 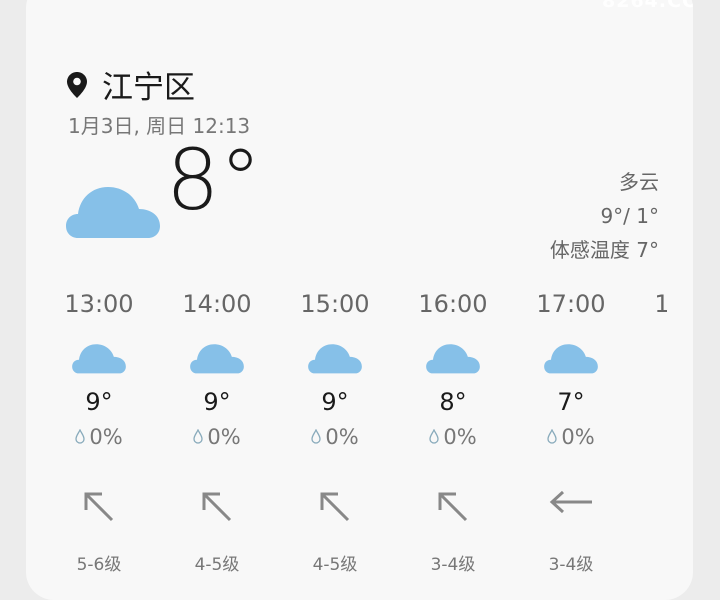 I want to click on feels-like: 体感温度 7°, so click(x=604, y=250).